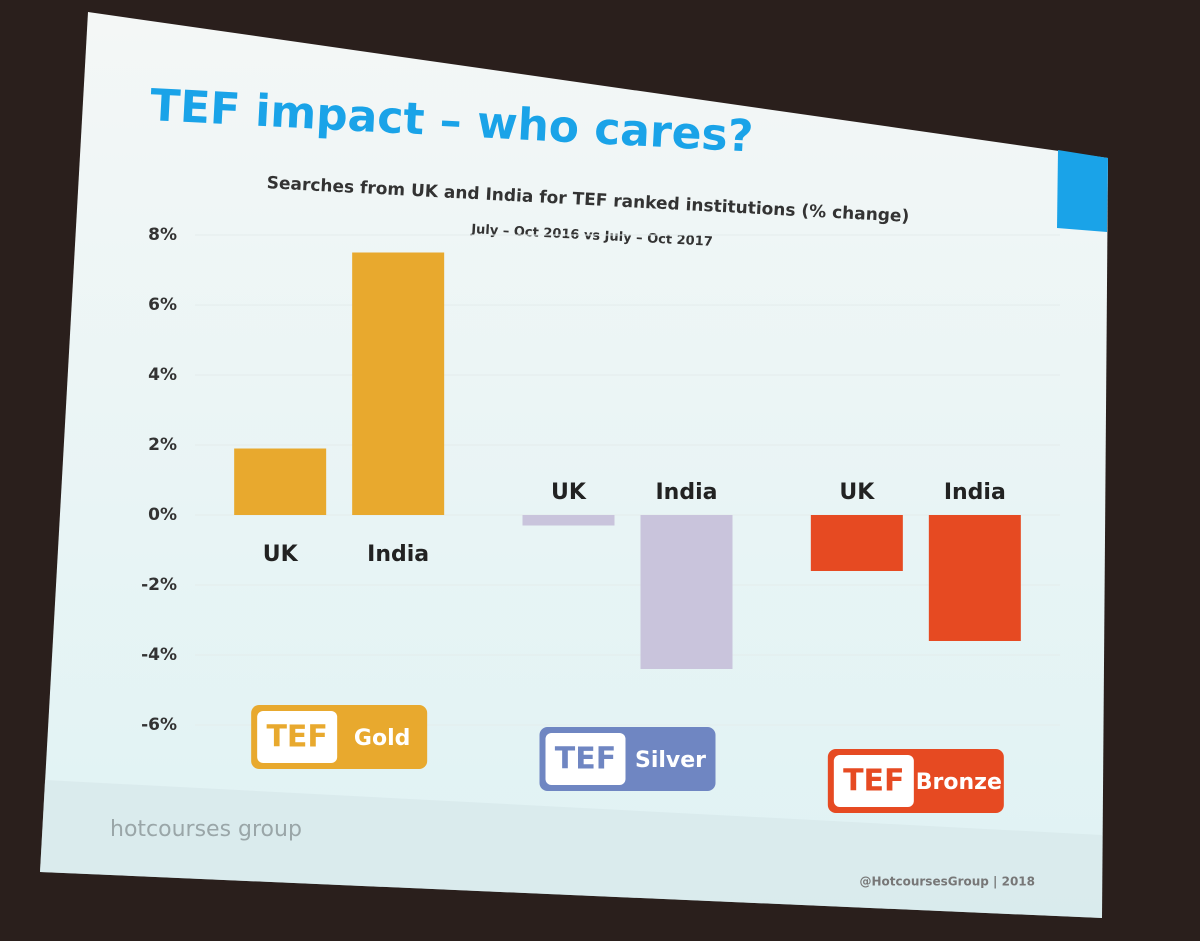 Image resolution: width=1200 pixels, height=941 pixels. Describe the element at coordinates (571, 849) in the screenshot. I see `footer-band` at that location.